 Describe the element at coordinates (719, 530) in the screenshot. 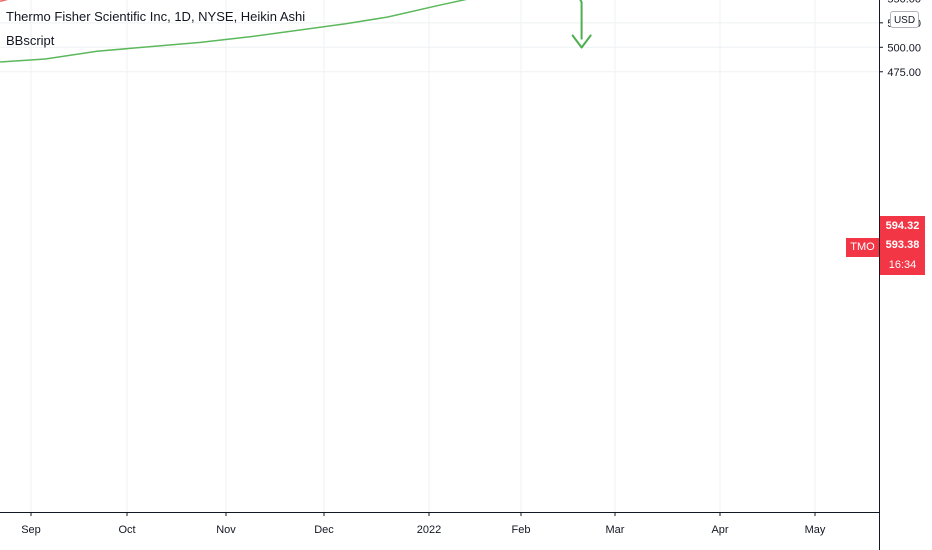

I see `time-tick-label: Apr` at that location.